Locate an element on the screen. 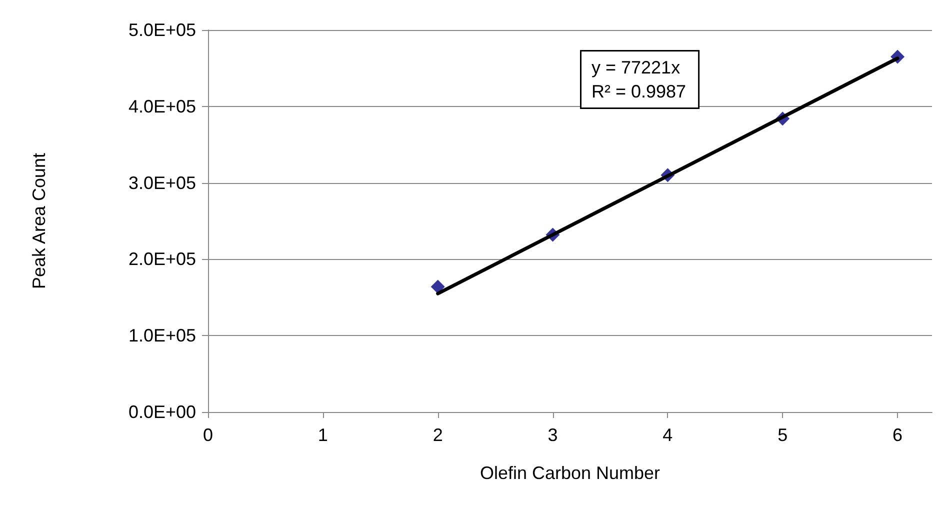  x-tick-label: 3 is located at coordinates (553, 435).